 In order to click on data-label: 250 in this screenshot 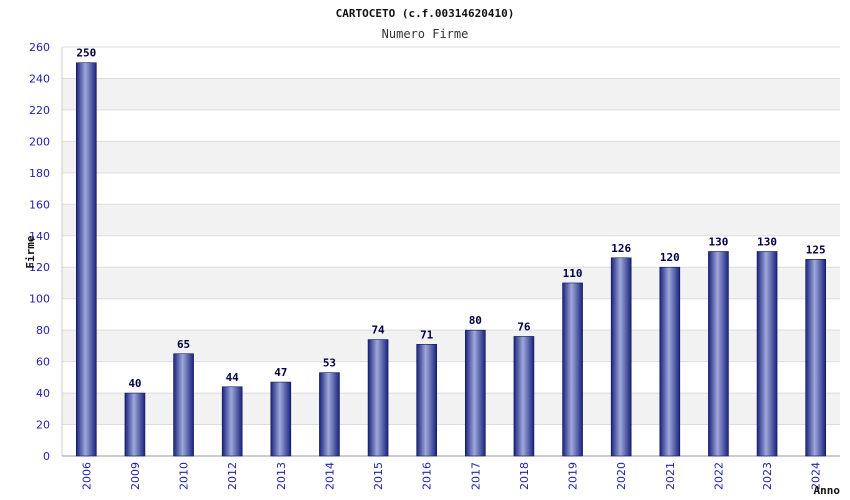, I will do `click(86, 53)`.